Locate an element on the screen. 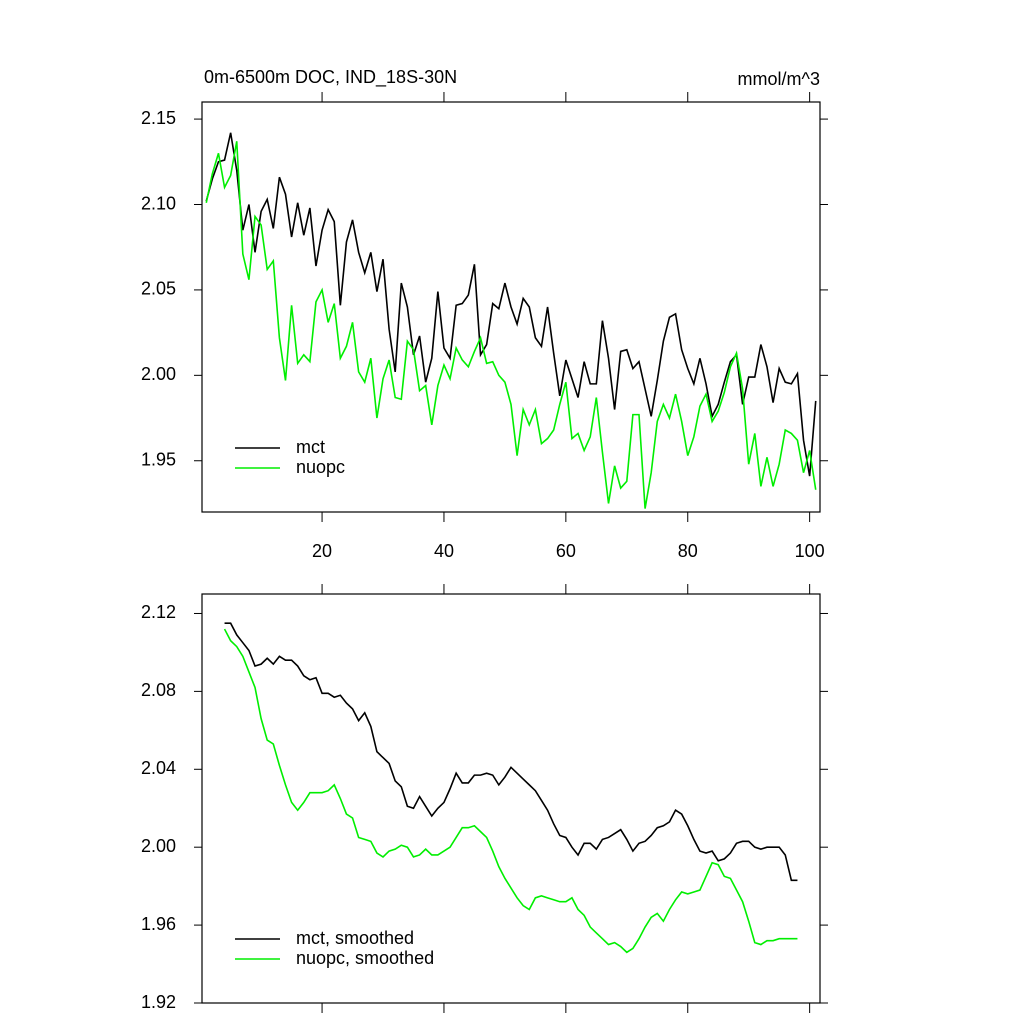 The width and height of the screenshot is (1024, 1024). y-tick-label: 1.95 is located at coordinates (158, 460).